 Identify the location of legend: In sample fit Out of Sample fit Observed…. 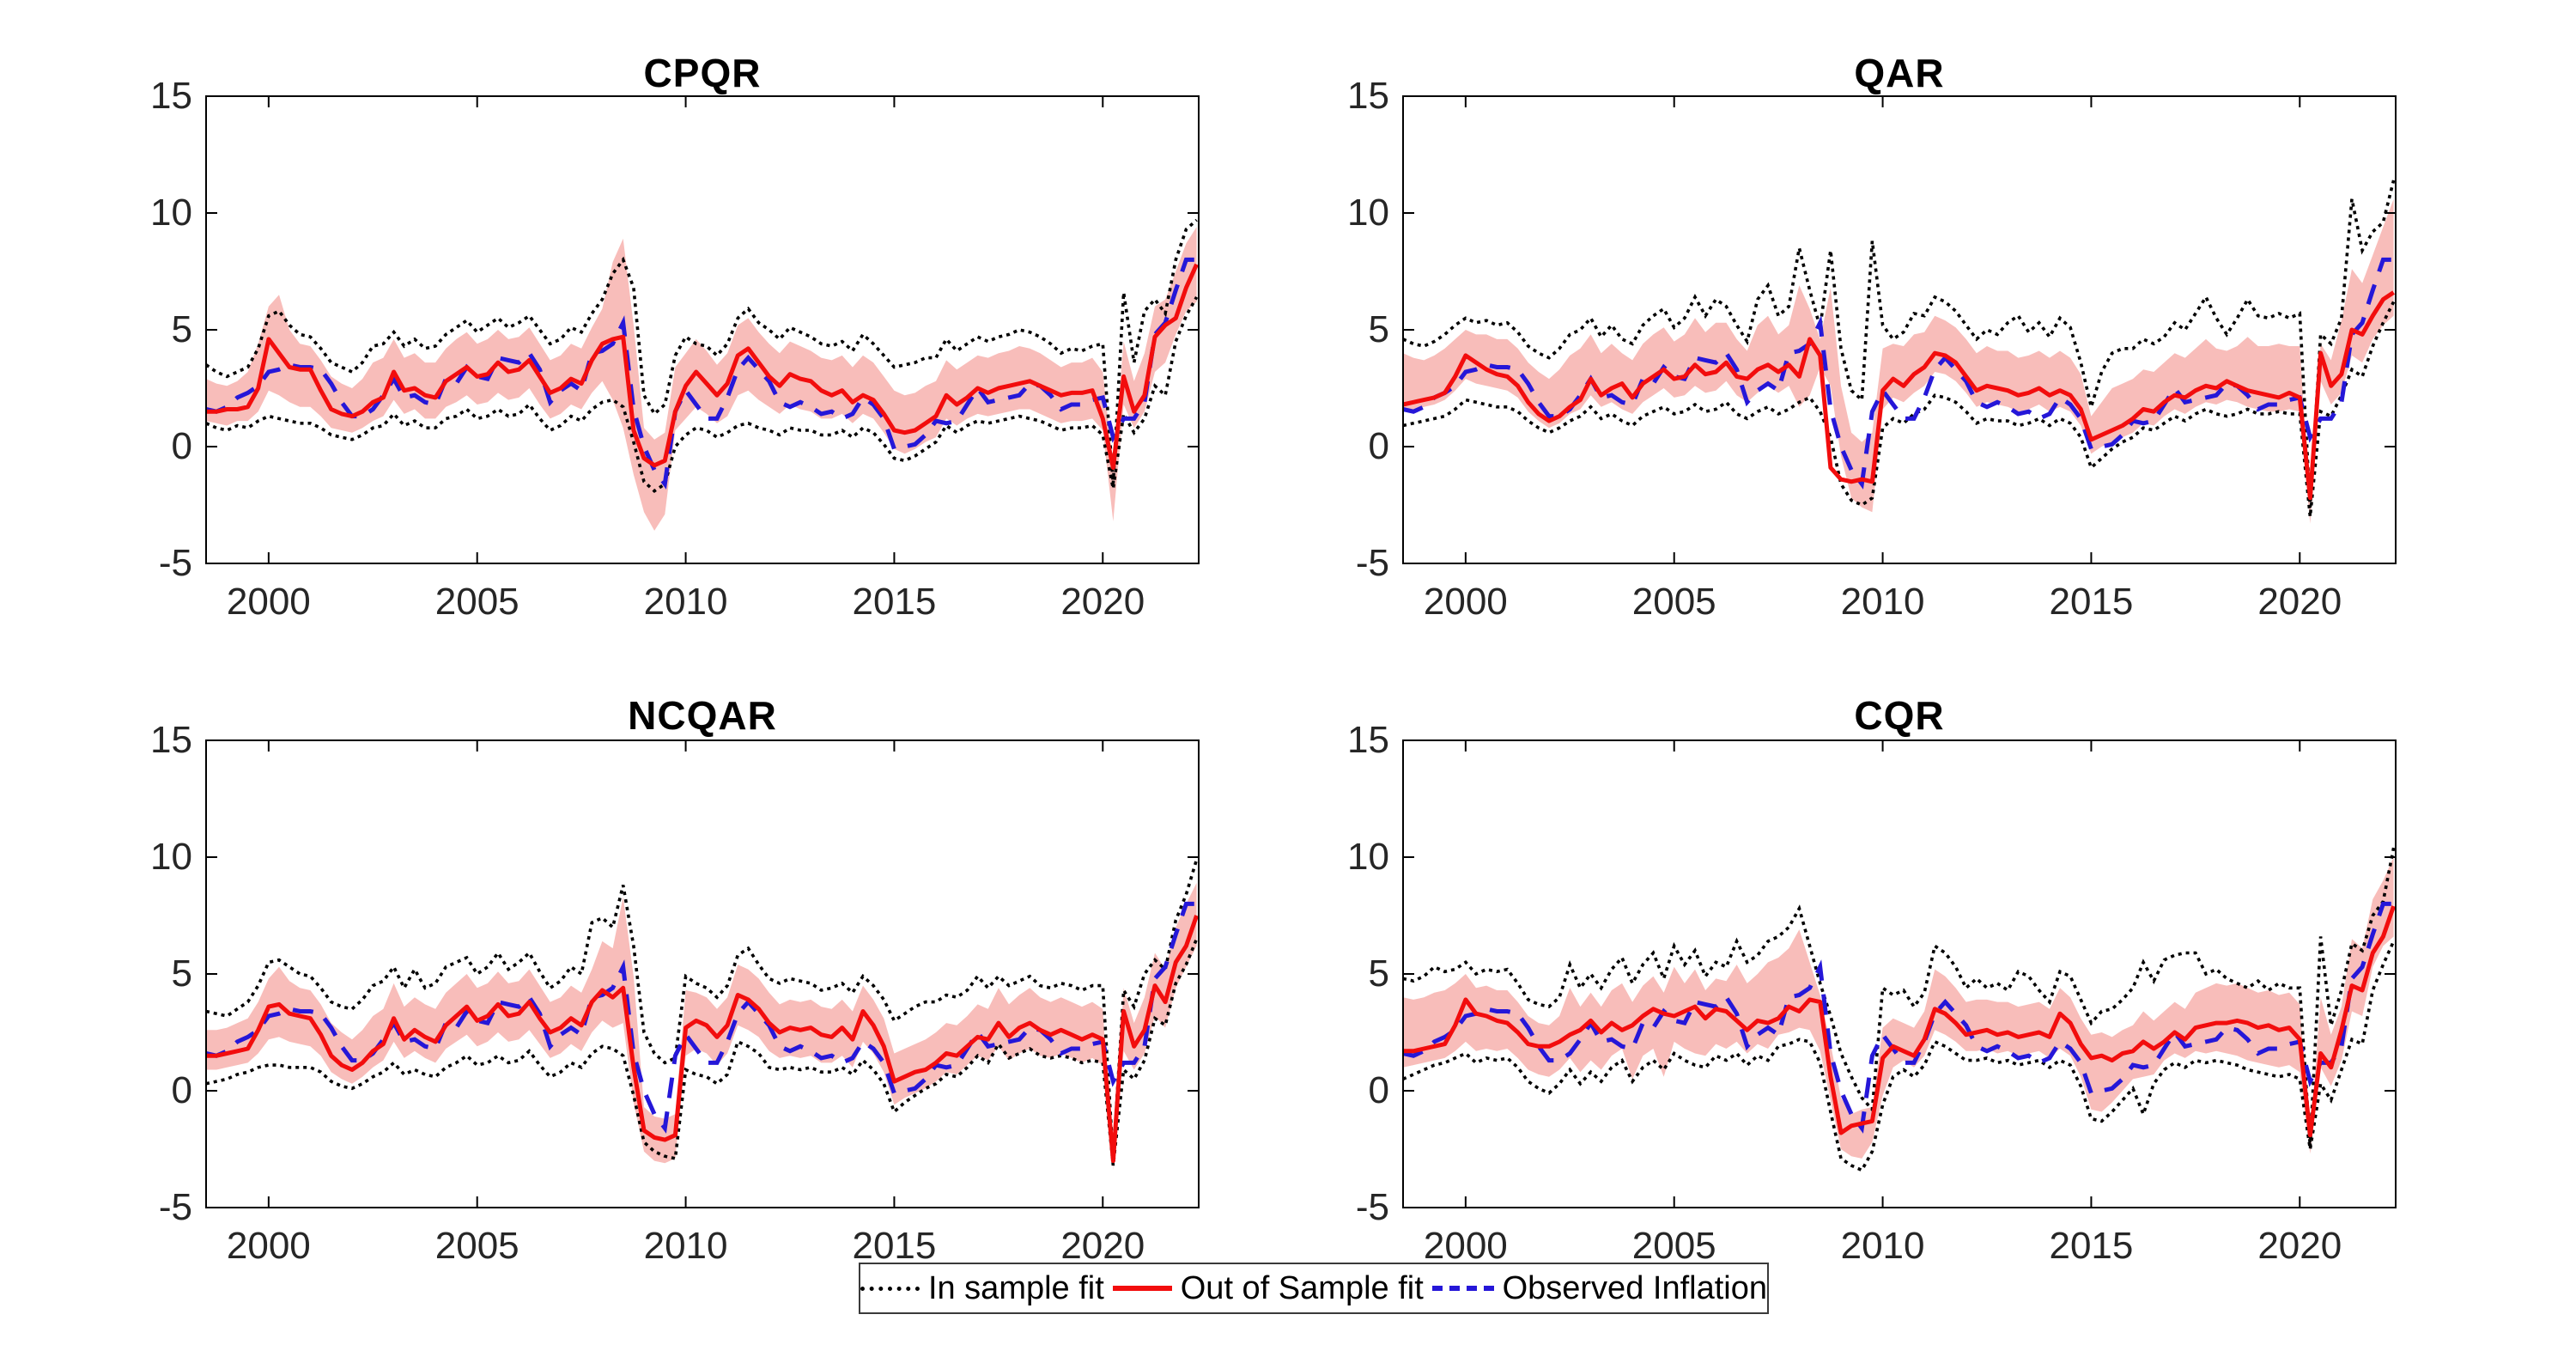
(1314, 1288).